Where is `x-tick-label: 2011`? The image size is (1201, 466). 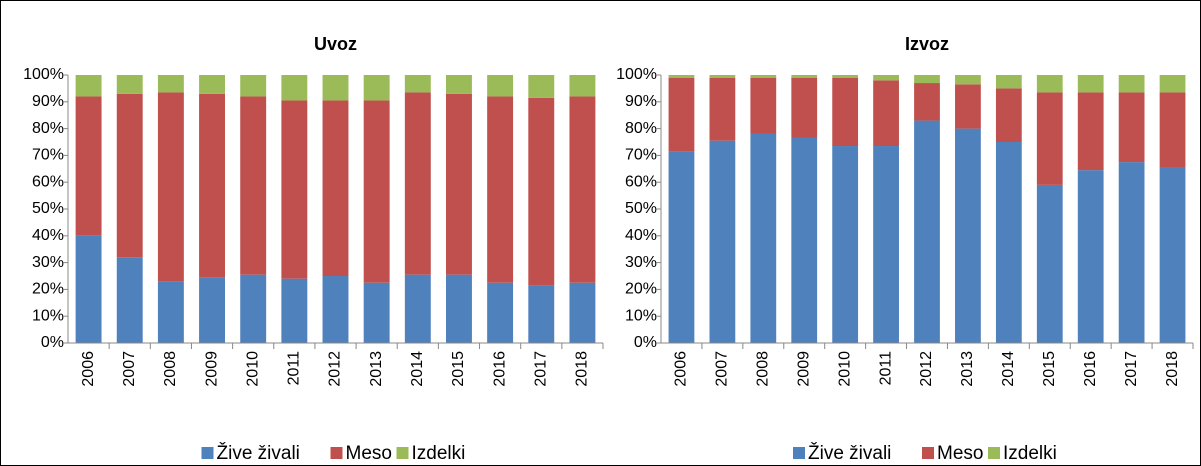
x-tick-label: 2011 is located at coordinates (294, 368).